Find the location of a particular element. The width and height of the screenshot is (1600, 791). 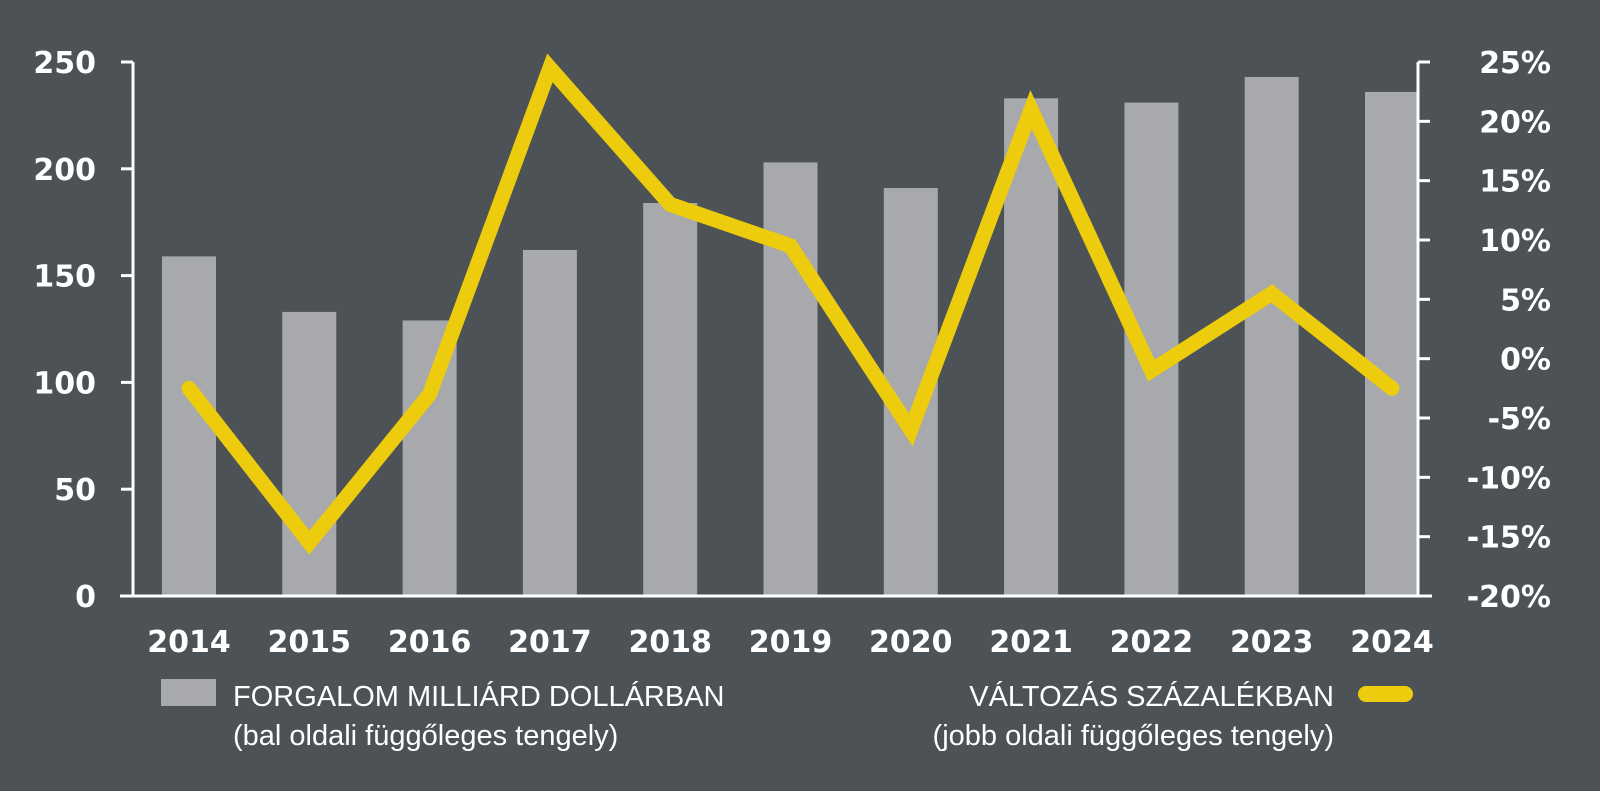

x-tick-label: 2023 is located at coordinates (1272, 642).